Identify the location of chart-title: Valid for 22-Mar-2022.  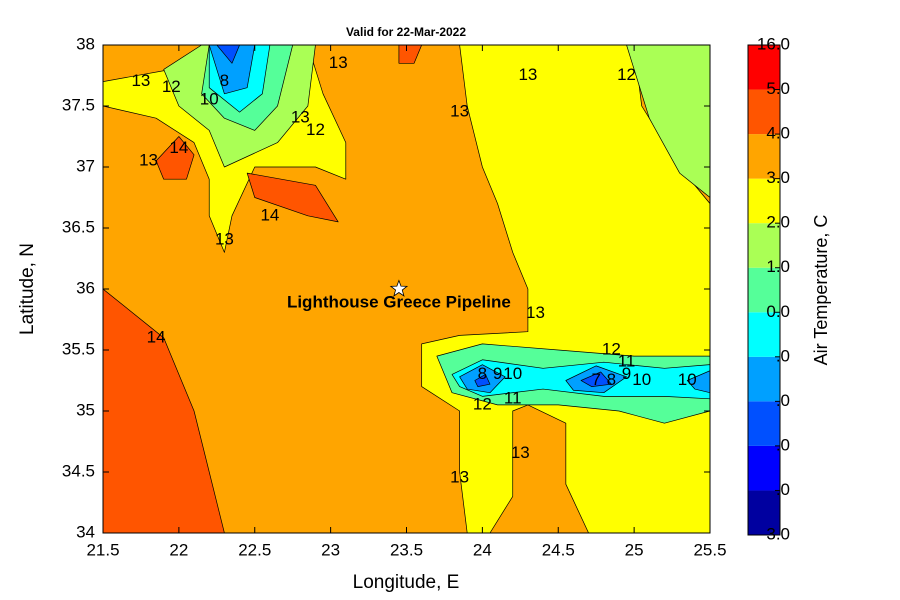
(406, 32).